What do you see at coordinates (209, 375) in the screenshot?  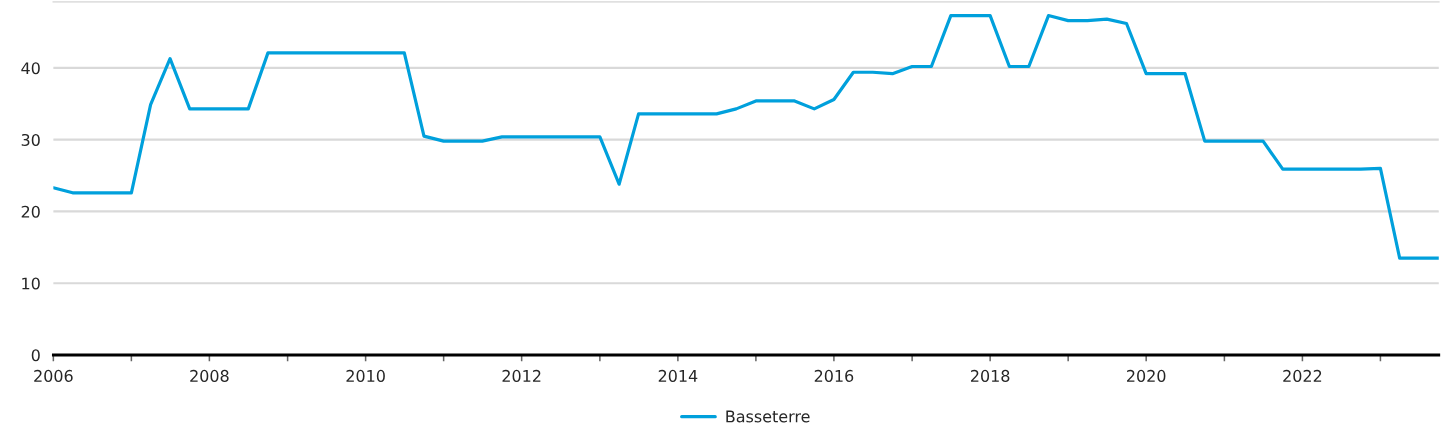 I see `x-tick-label: 2008` at bounding box center [209, 375].